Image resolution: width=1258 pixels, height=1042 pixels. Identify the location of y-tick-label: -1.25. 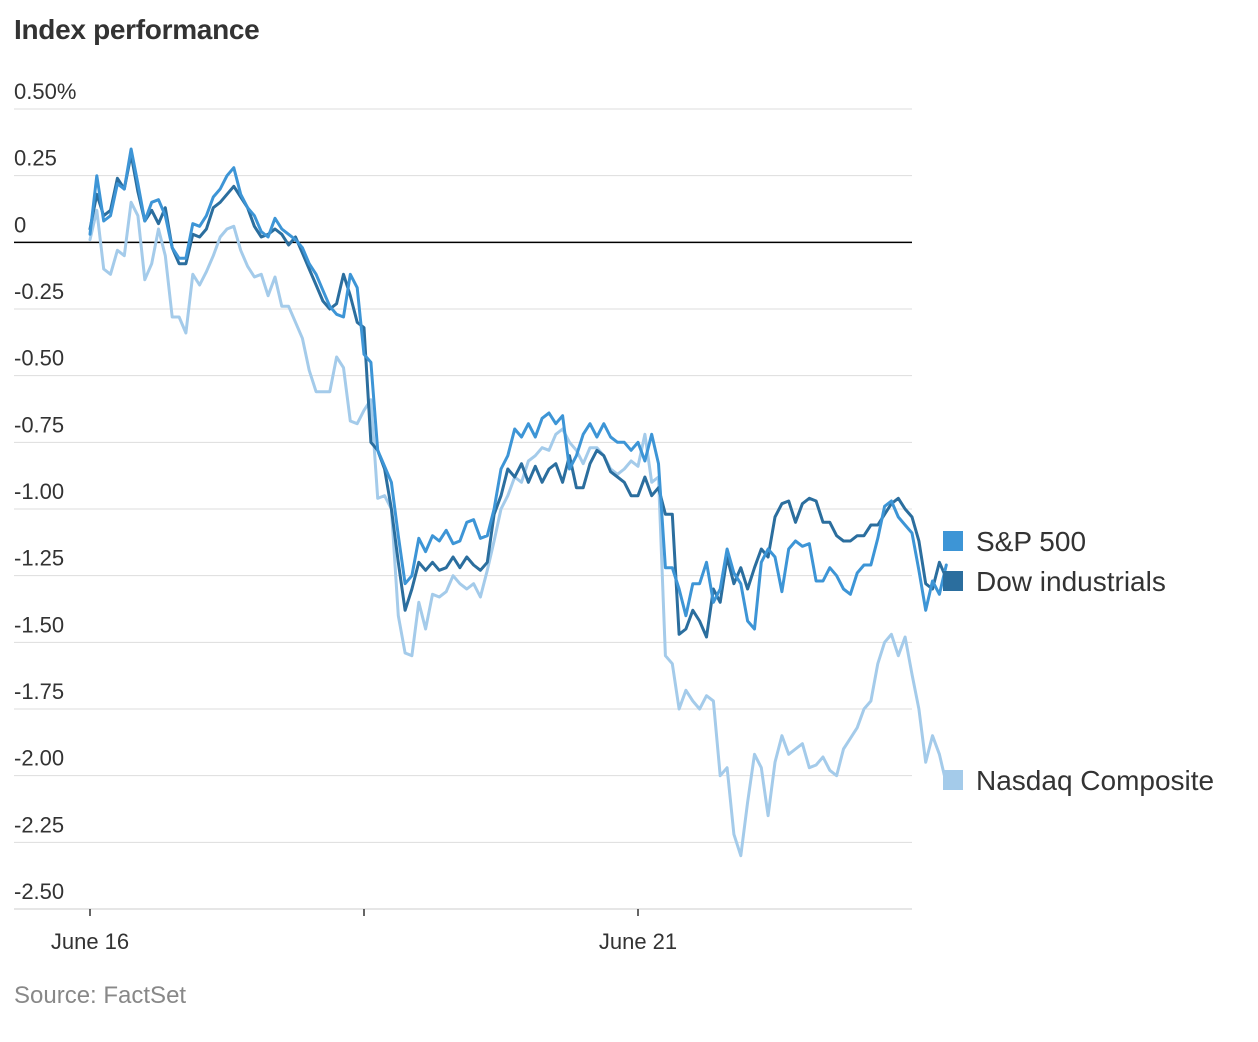
(39, 558).